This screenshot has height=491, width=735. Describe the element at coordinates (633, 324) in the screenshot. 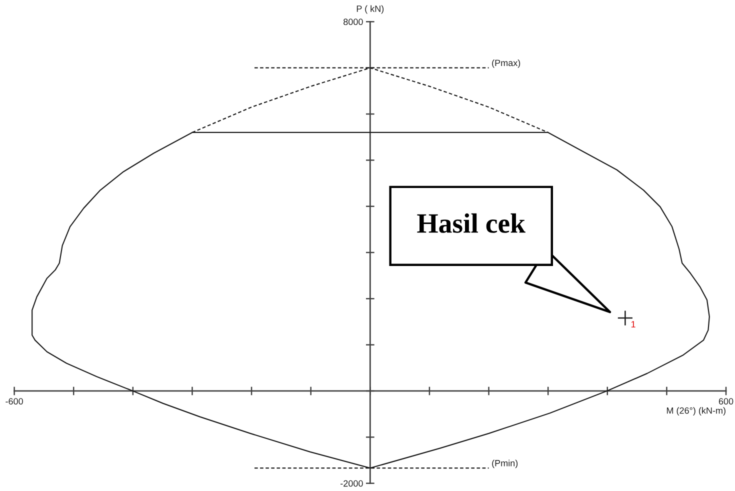

I see `series-label: 1` at that location.